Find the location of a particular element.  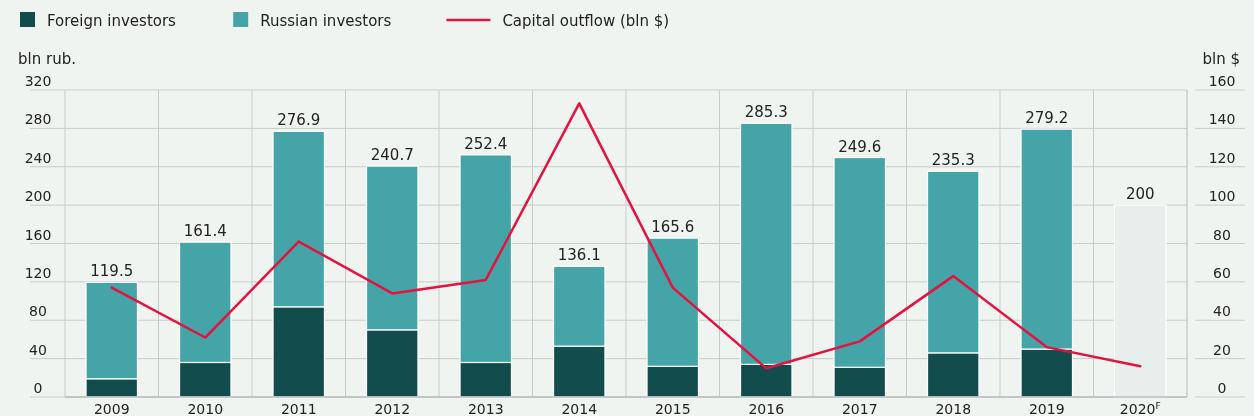

y-tick-label: 280 is located at coordinates (38, 119).